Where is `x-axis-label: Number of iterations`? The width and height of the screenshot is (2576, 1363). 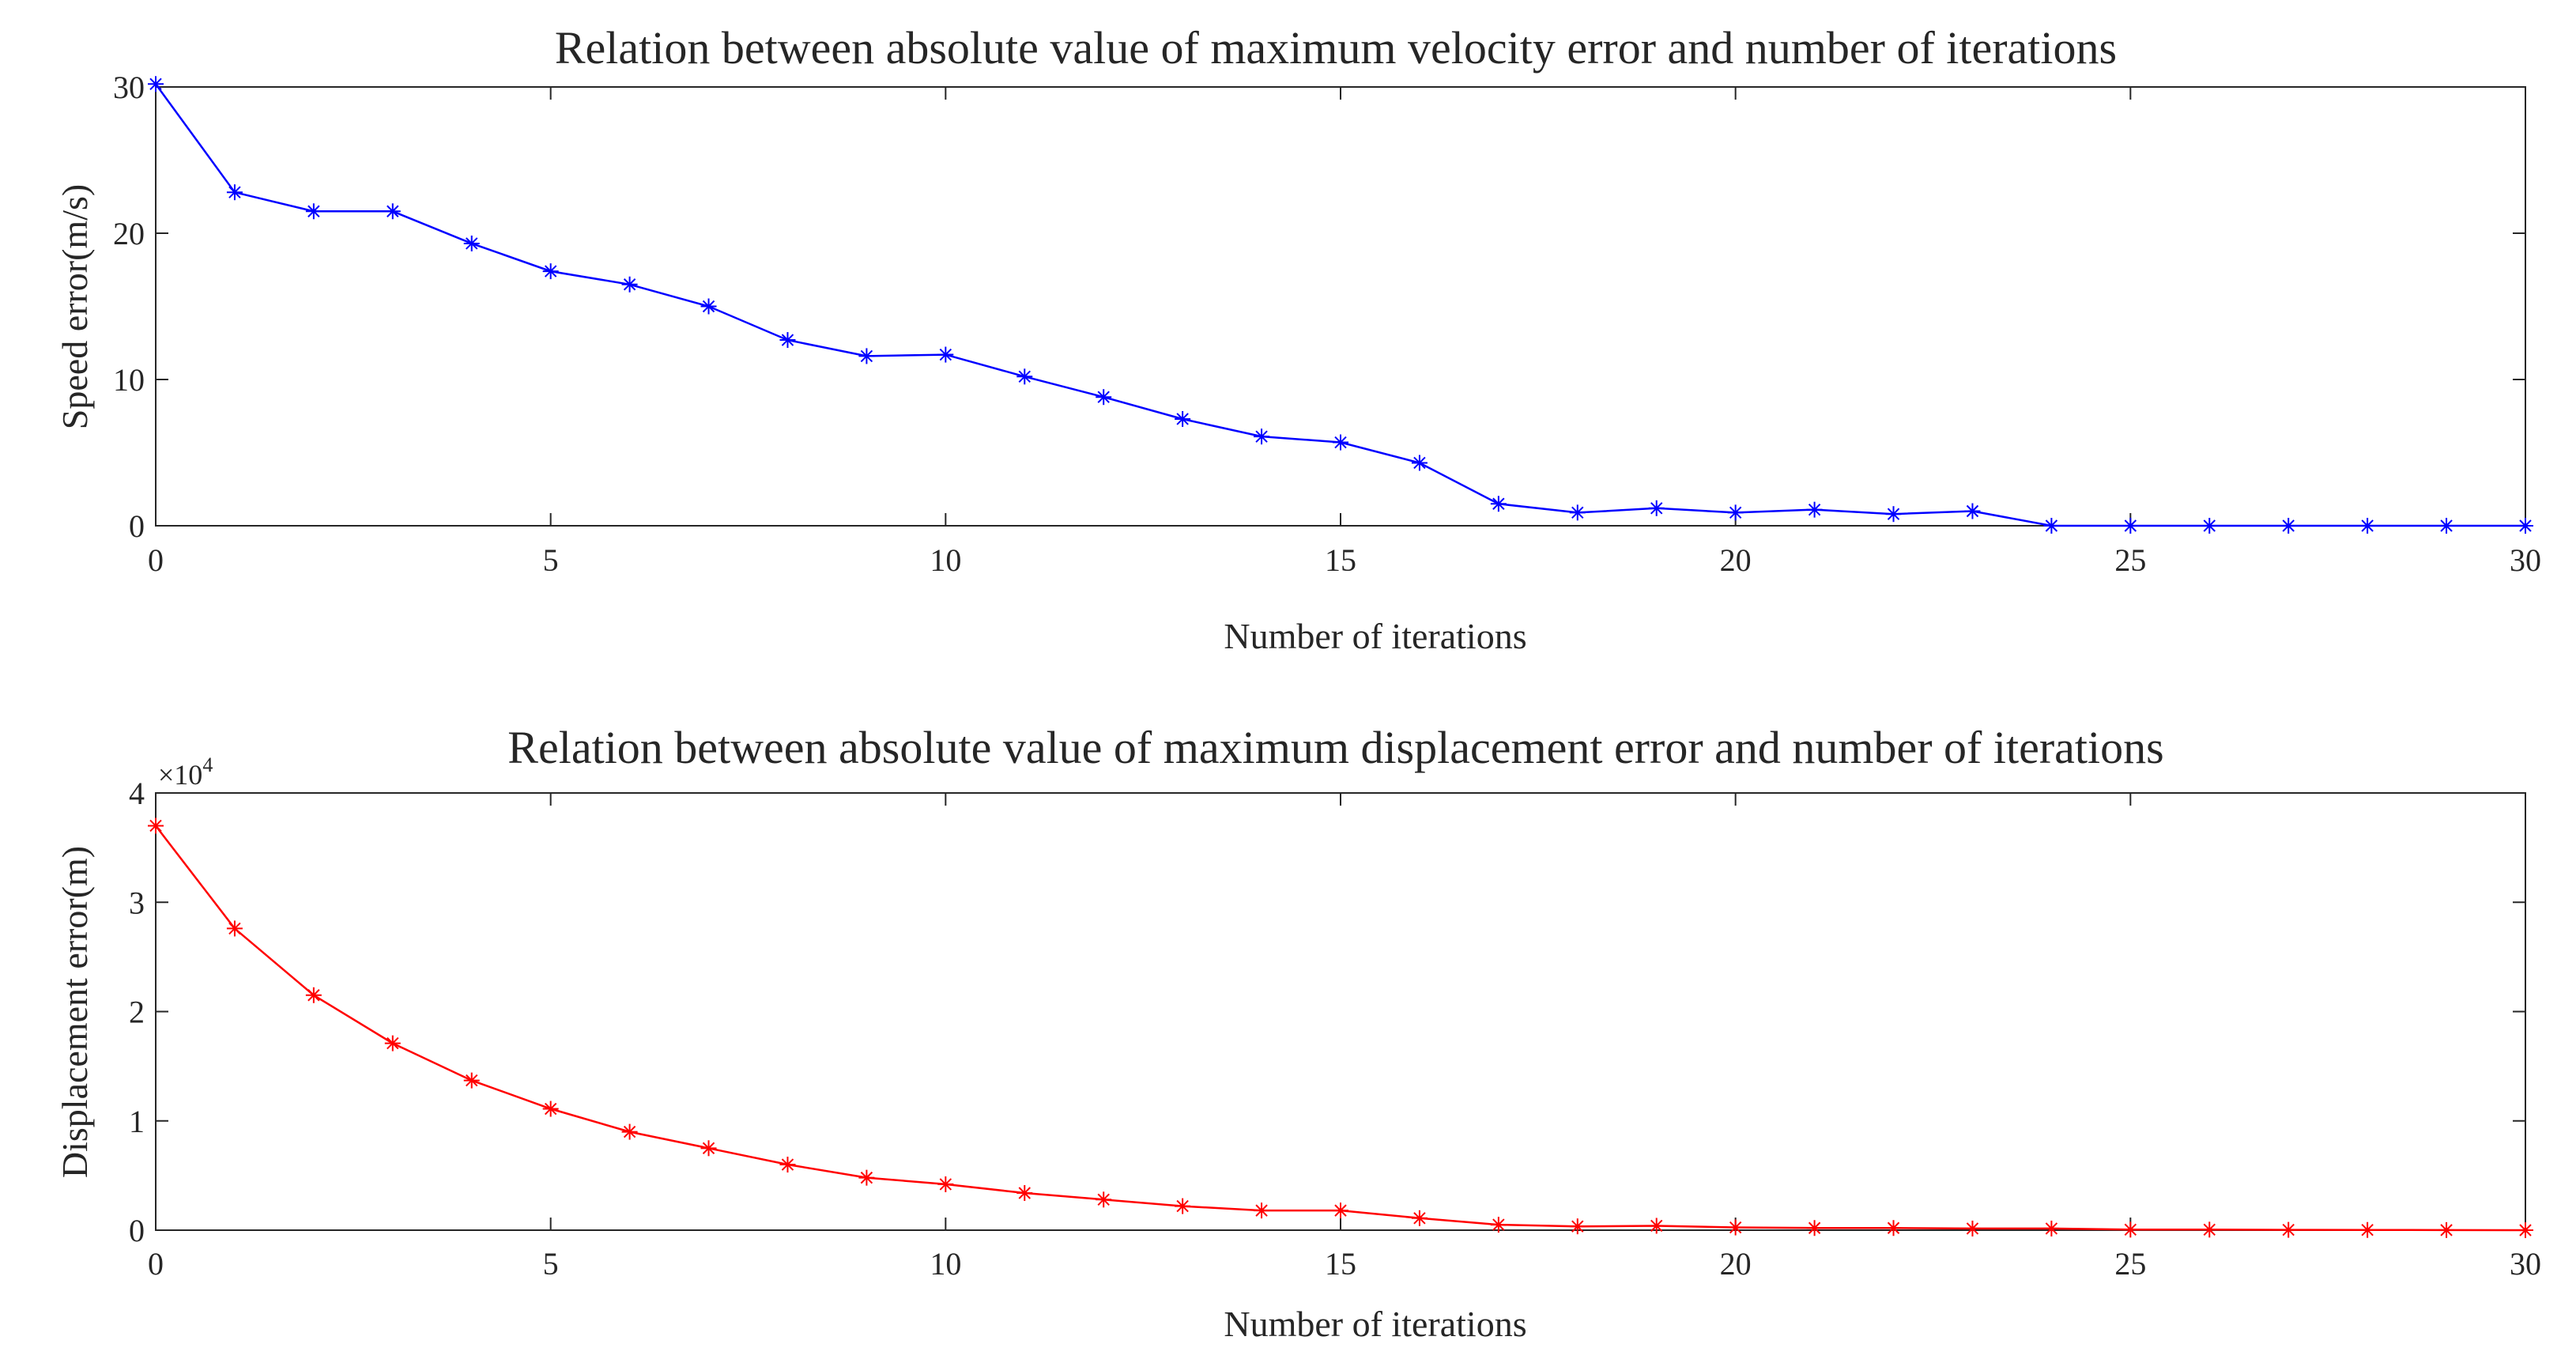
x-axis-label: Number of iterations is located at coordinates (1375, 1324).